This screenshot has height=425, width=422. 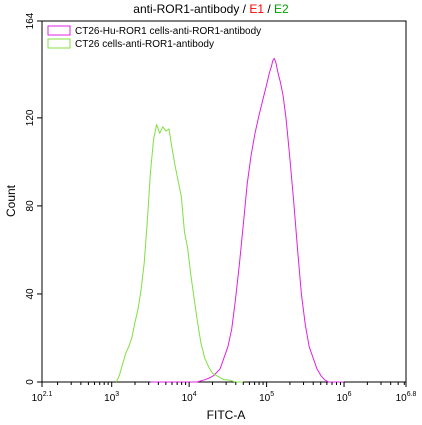 I want to click on y-tick-label-5: 164, so click(x=30, y=20).